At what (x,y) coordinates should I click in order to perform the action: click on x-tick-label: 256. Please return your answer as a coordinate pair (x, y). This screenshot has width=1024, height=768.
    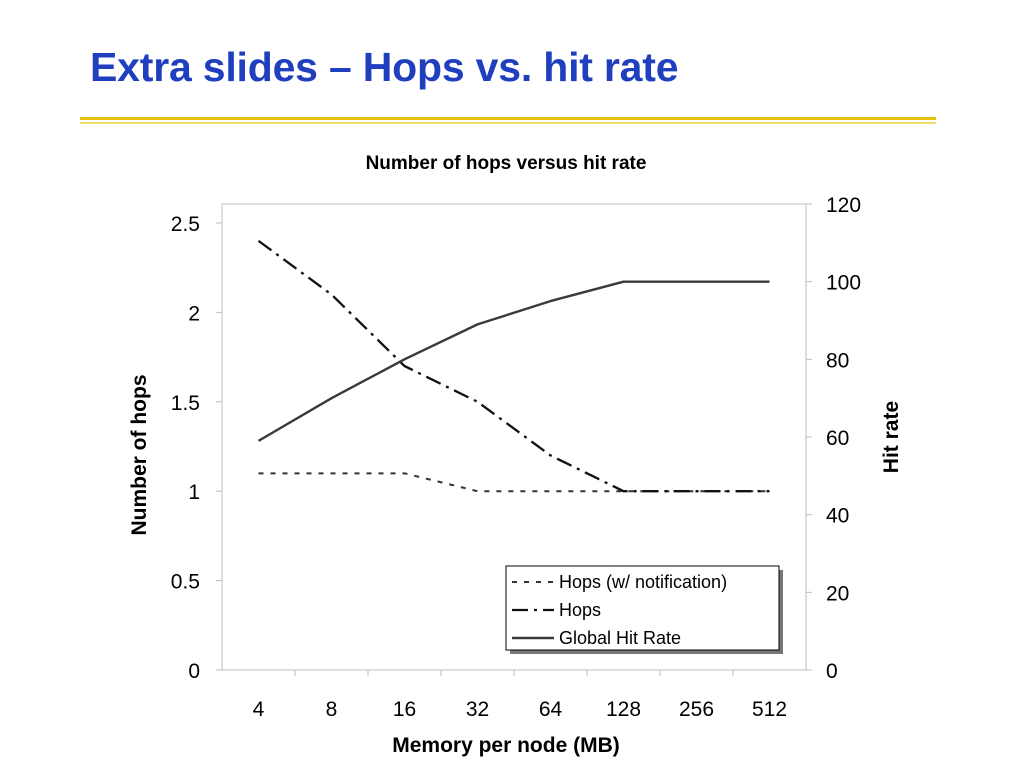
    Looking at the image, I should click on (696, 709).